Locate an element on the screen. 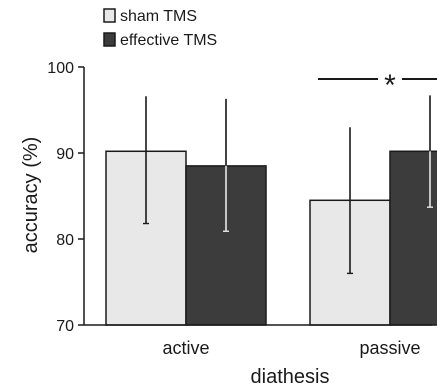 This screenshot has width=437, height=387. legend-swatch-effective is located at coordinates (109, 39).